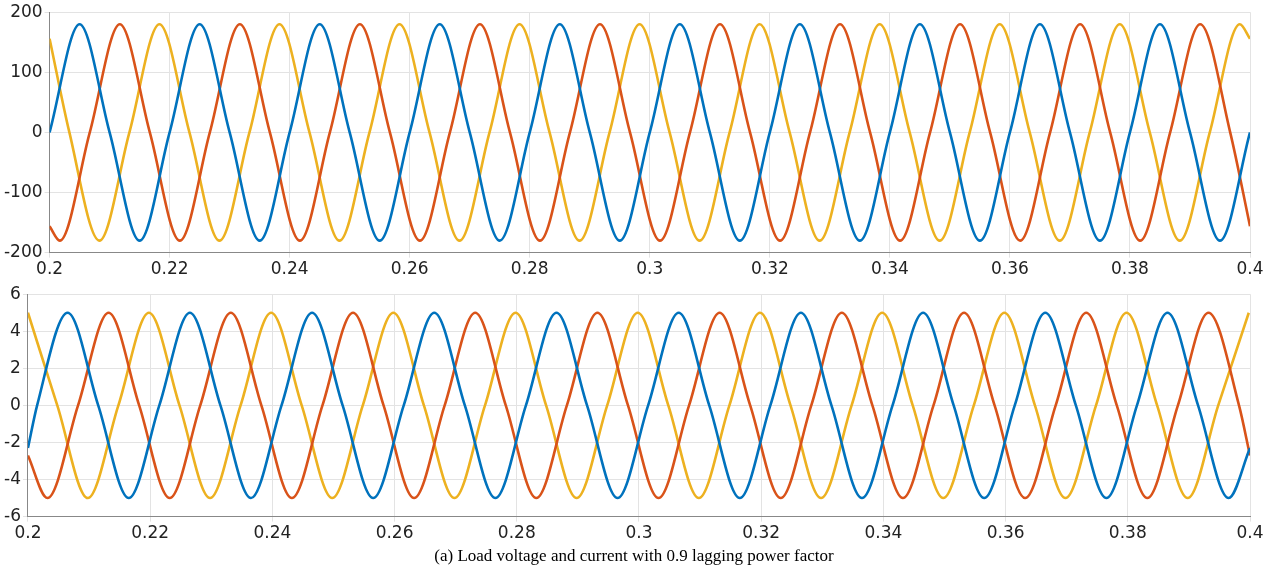  Describe the element at coordinates (26, 10) in the screenshot. I see `y-tick-label: 200` at that location.